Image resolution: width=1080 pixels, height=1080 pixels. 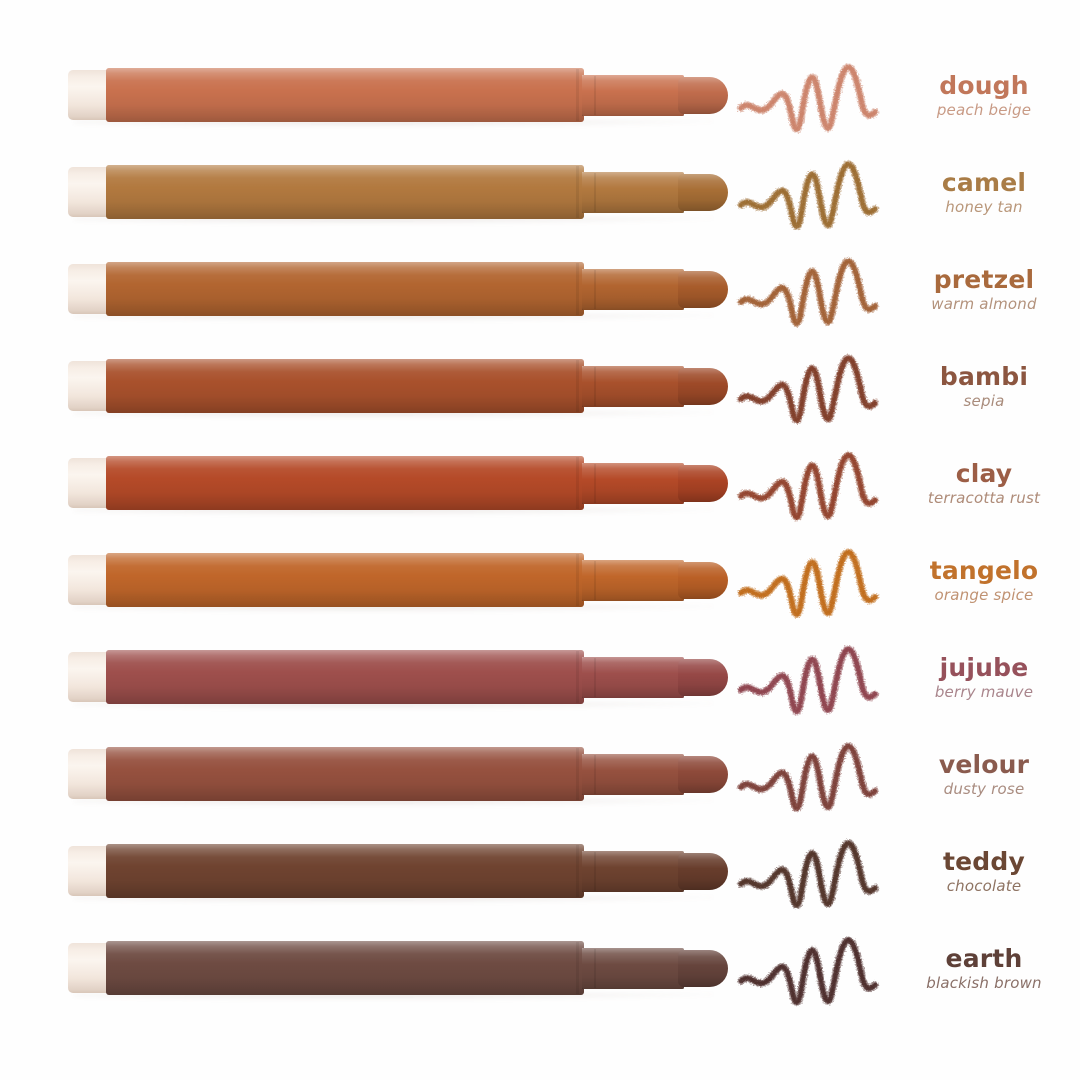 I want to click on pencil-teddy, so click(x=398, y=871).